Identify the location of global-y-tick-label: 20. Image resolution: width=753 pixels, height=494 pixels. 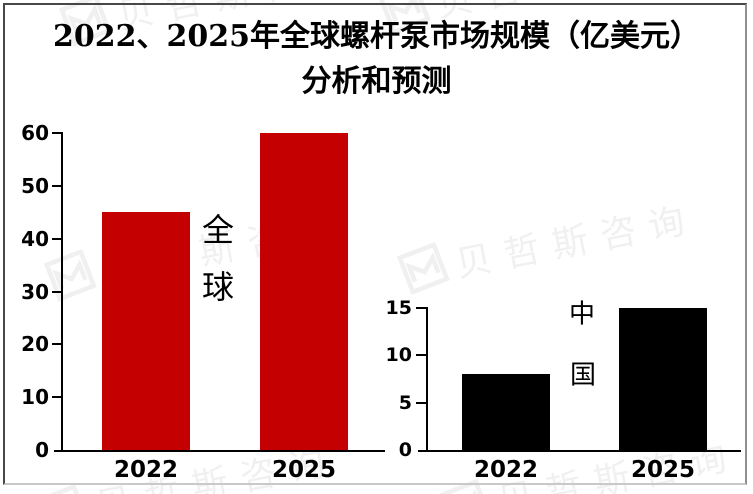
(35, 344).